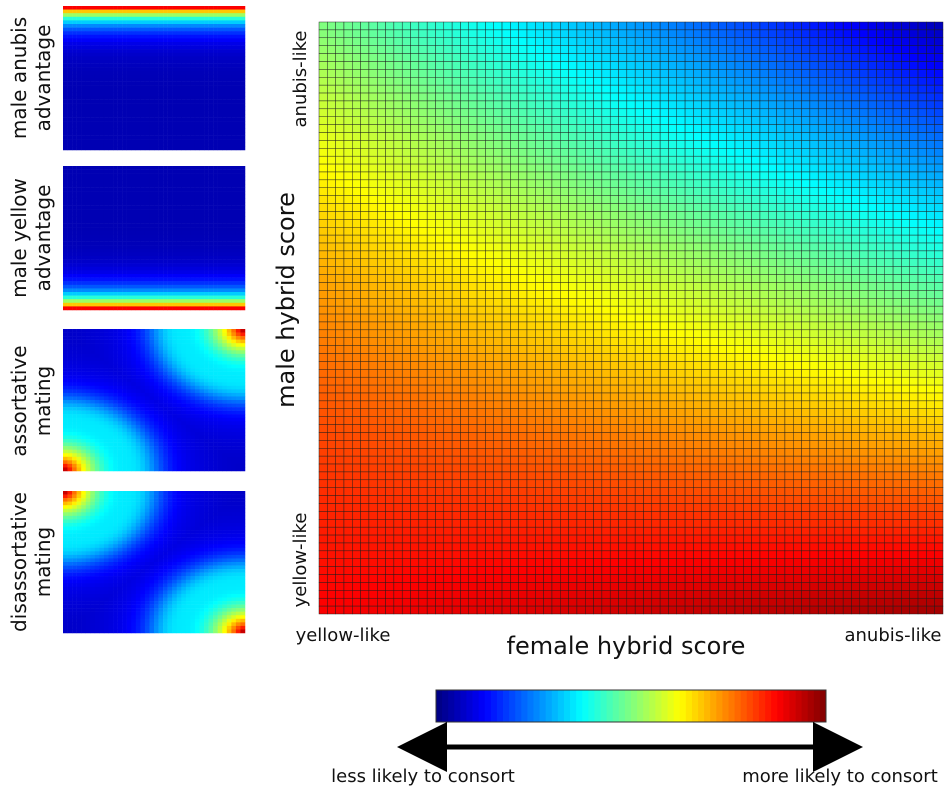 The height and width of the screenshot is (793, 952). Describe the element at coordinates (154, 238) in the screenshot. I see `panel-2-heatmap` at that location.